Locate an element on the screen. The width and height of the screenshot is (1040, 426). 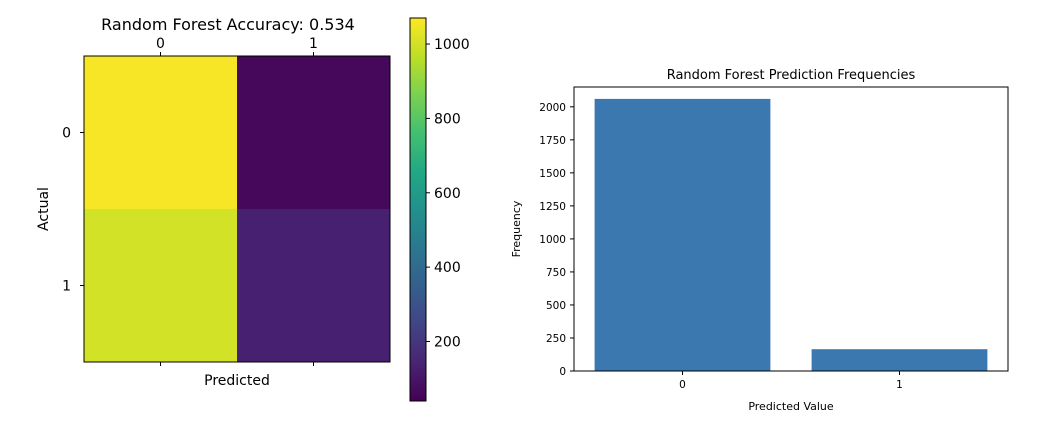
bar-y-tick-label: 250 is located at coordinates (556, 339).